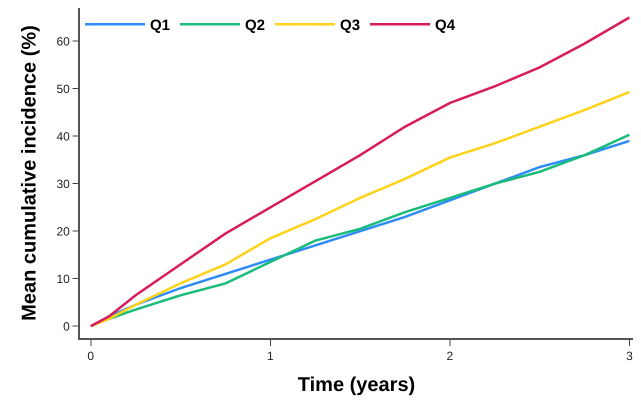 The image size is (641, 400). I want to click on legend-label: Q1, so click(160, 25).